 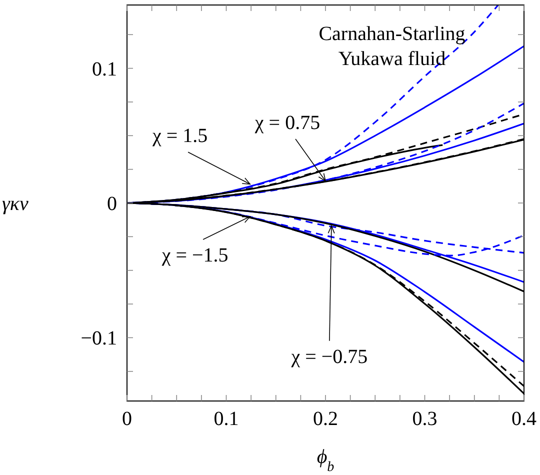 What do you see at coordinates (325, 460) in the screenshot?
I see `x-axis-title: ϕ$_{b}$` at bounding box center [325, 460].